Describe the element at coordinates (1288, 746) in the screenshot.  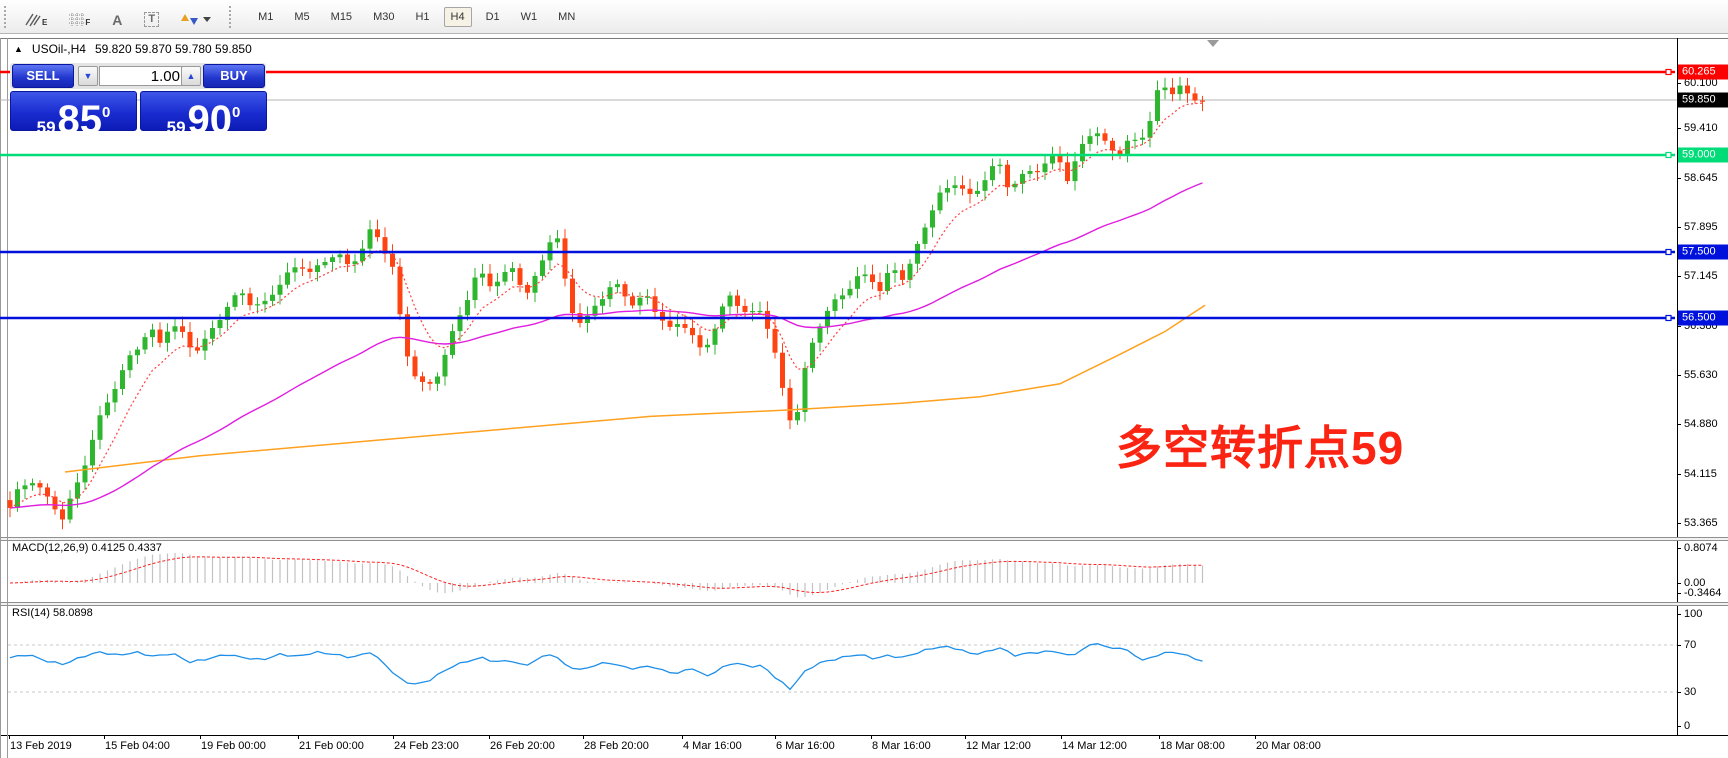
I see `date-axis-label: 20 Mar 08:00` at that location.